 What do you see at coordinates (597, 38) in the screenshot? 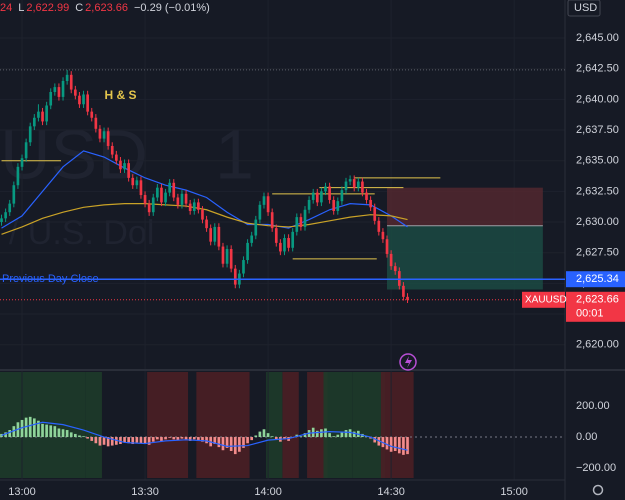
I see `y-tick-label: 2,645.00` at bounding box center [597, 38].